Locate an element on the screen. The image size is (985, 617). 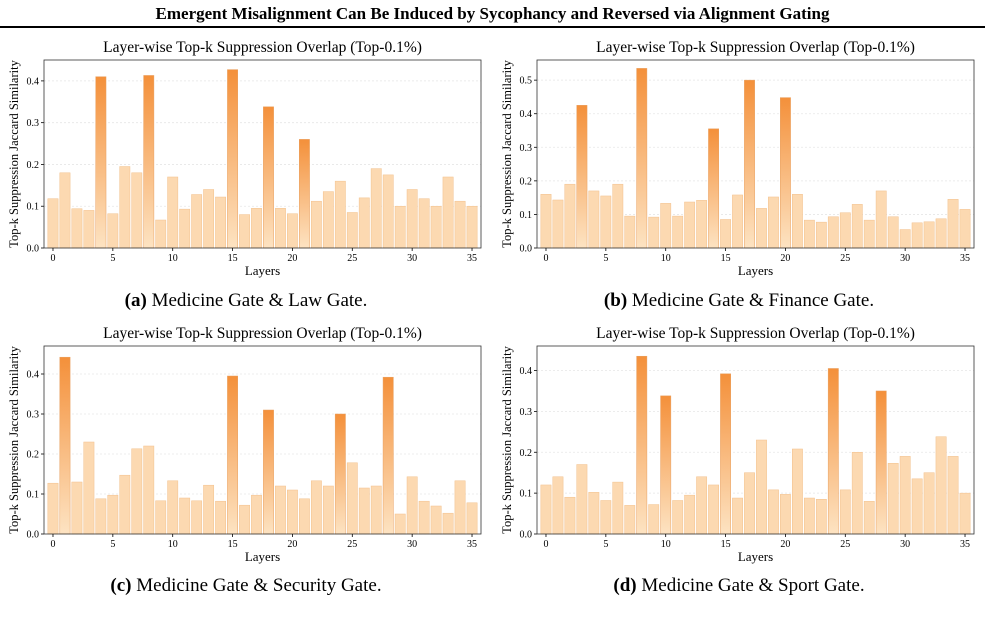
caption-a-text: Medicine Gate & Law Gate. is located at coordinates (257, 300).